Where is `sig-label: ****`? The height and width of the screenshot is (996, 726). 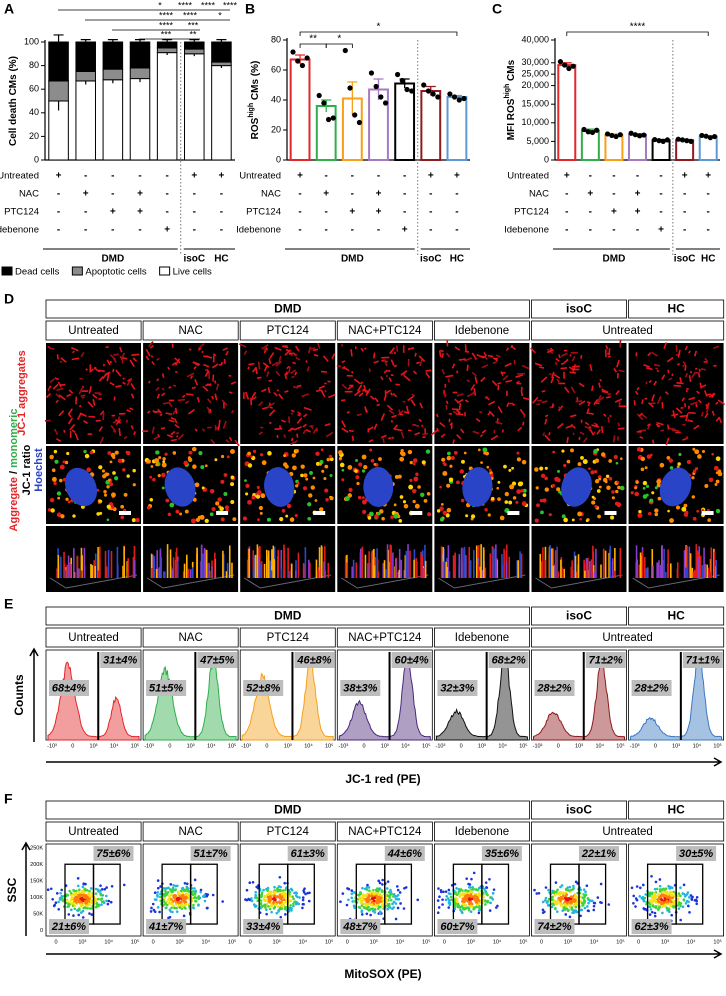 sig-label: **** is located at coordinates (185, 5).